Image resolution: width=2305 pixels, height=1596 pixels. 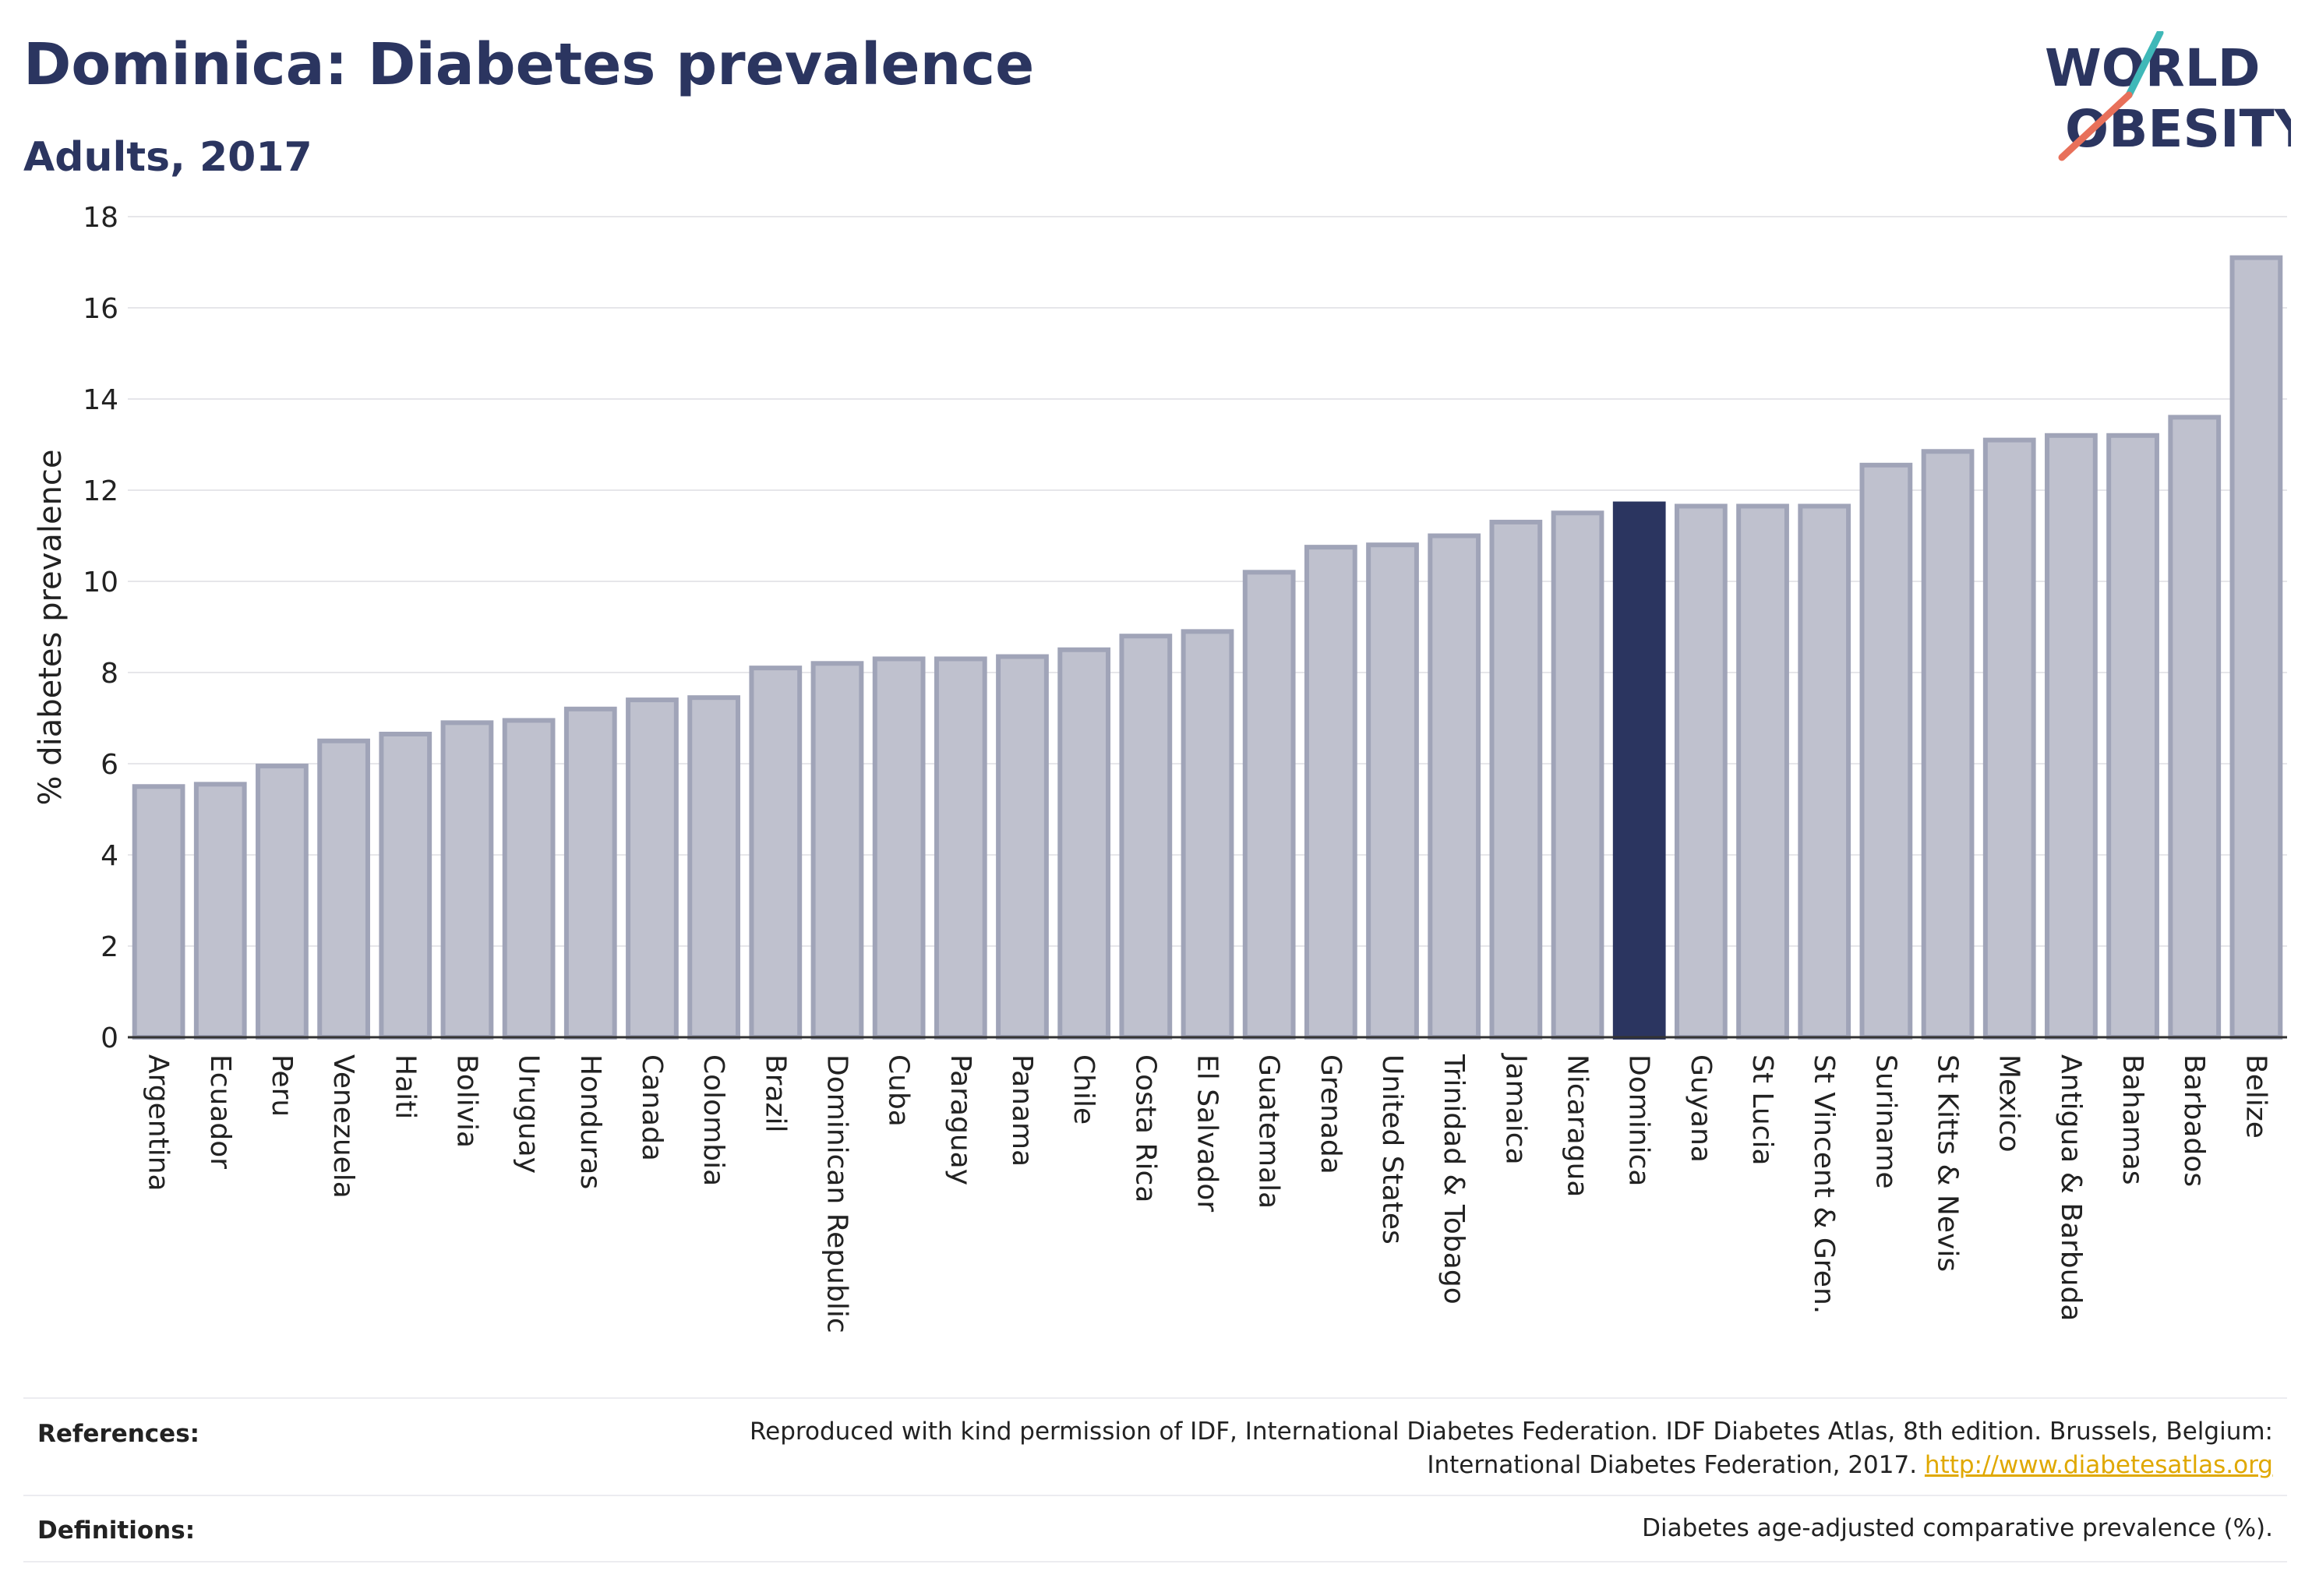 I want to click on logo-accent-coral, so click(x=2095, y=126).